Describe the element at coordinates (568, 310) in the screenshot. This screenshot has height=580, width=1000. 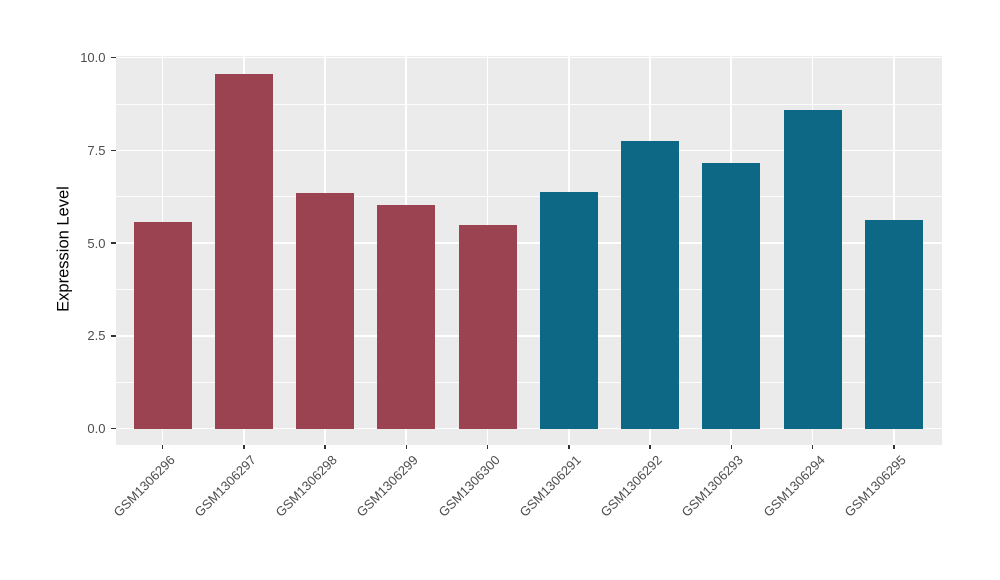
I see `bar-GSM1306291` at that location.